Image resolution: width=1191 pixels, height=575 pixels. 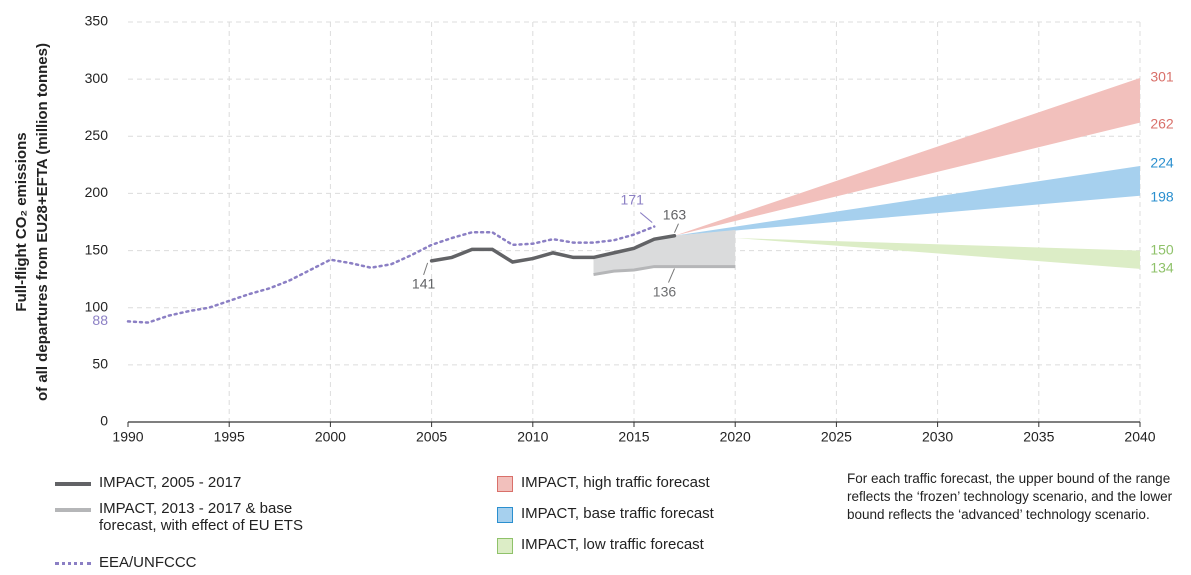 What do you see at coordinates (937, 437) in the screenshot?
I see `x-tick-label: 2030` at bounding box center [937, 437].